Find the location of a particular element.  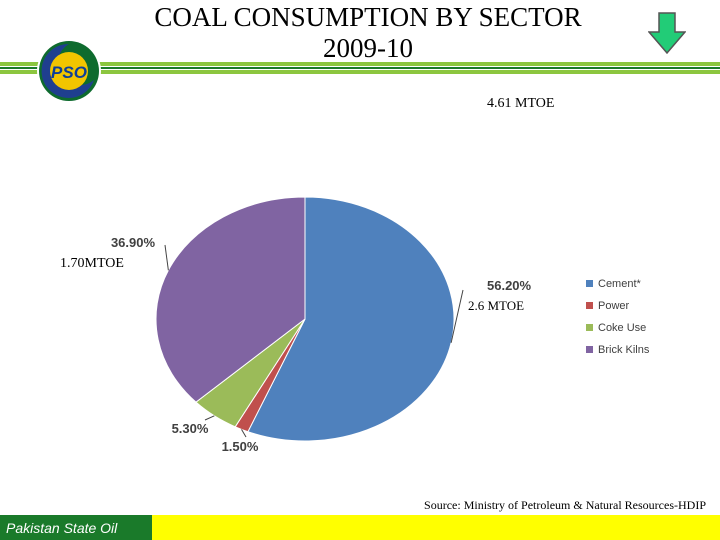

header-stripe-bottom is located at coordinates (360, 72).